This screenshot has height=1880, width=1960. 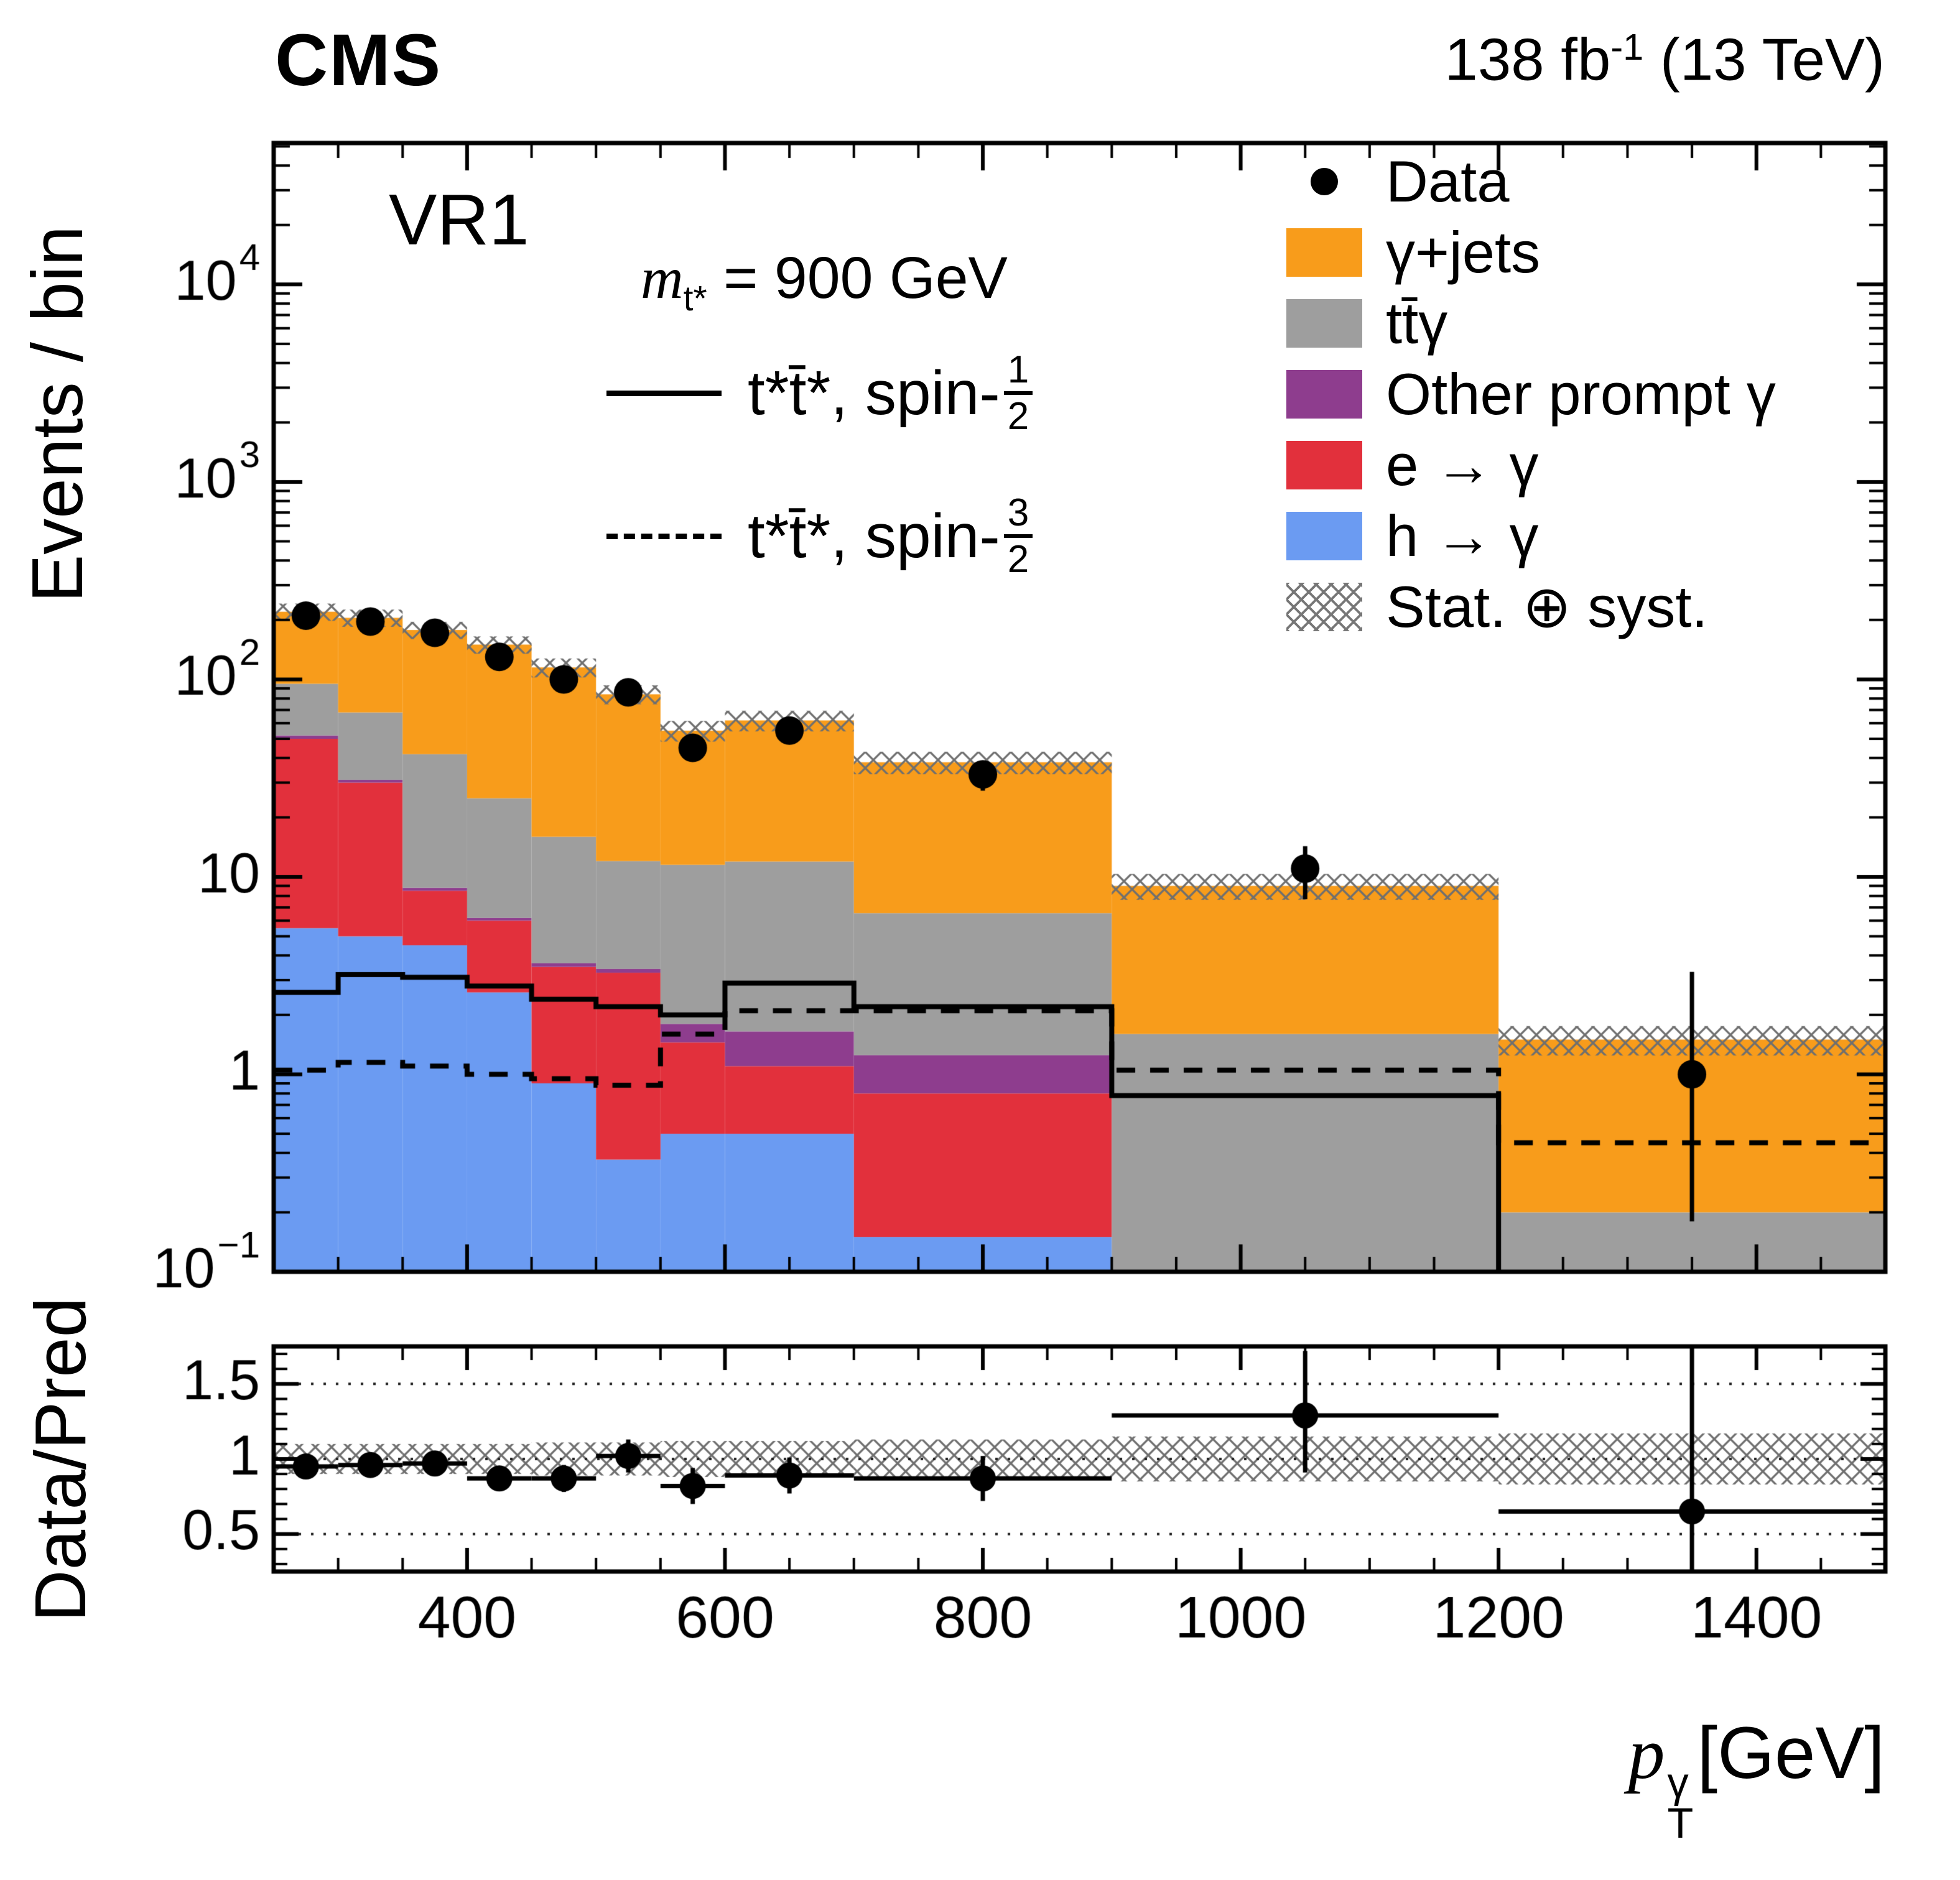 What do you see at coordinates (1531, 323) in the screenshot?
I see `legend-item-ttgamma: tt̄γ` at bounding box center [1531, 323].